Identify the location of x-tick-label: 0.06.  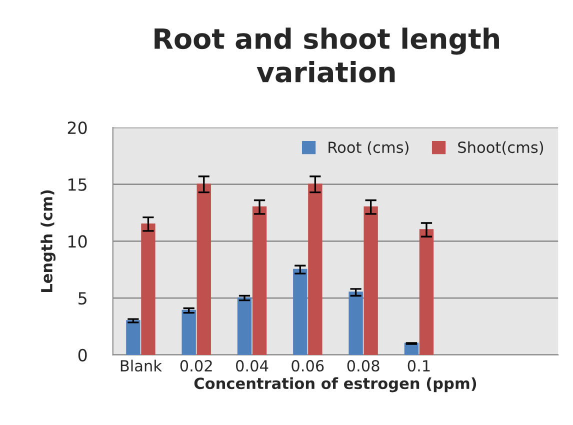
(308, 366).